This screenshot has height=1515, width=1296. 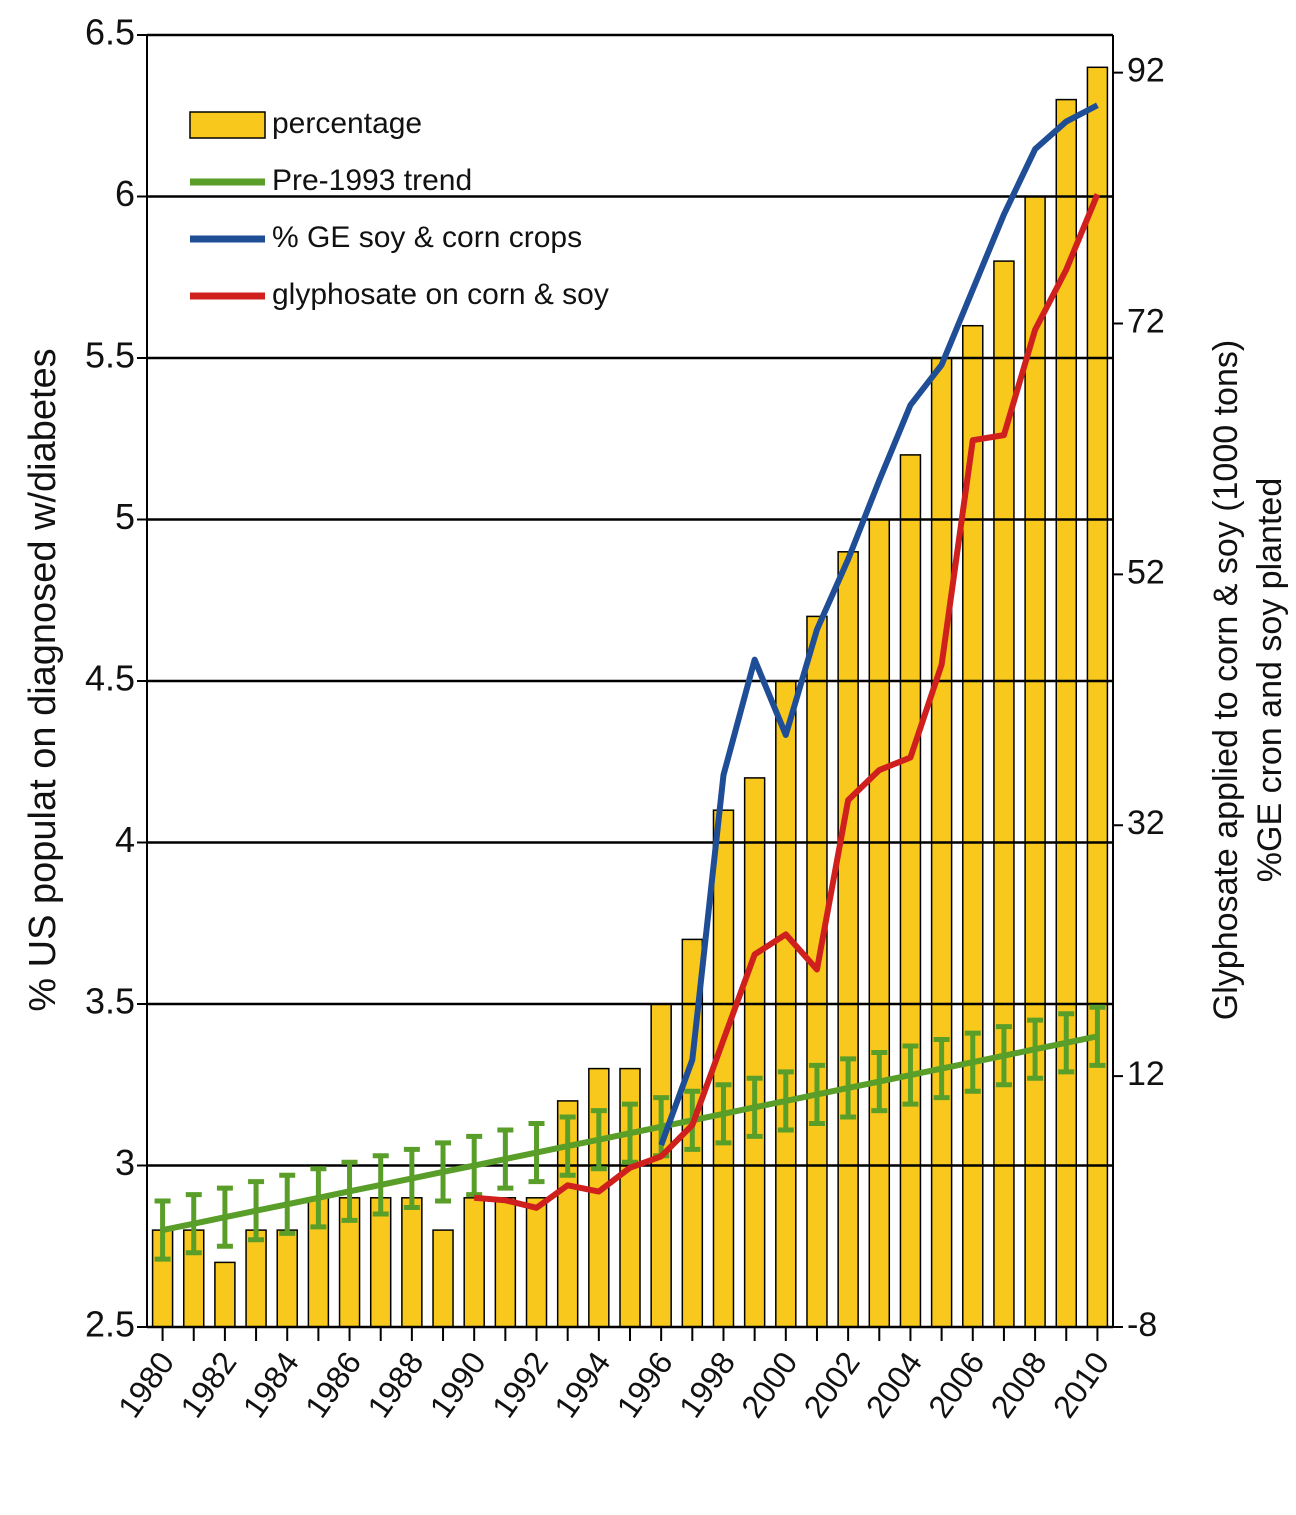 I want to click on error-bar, so click(x=1097, y=1036).